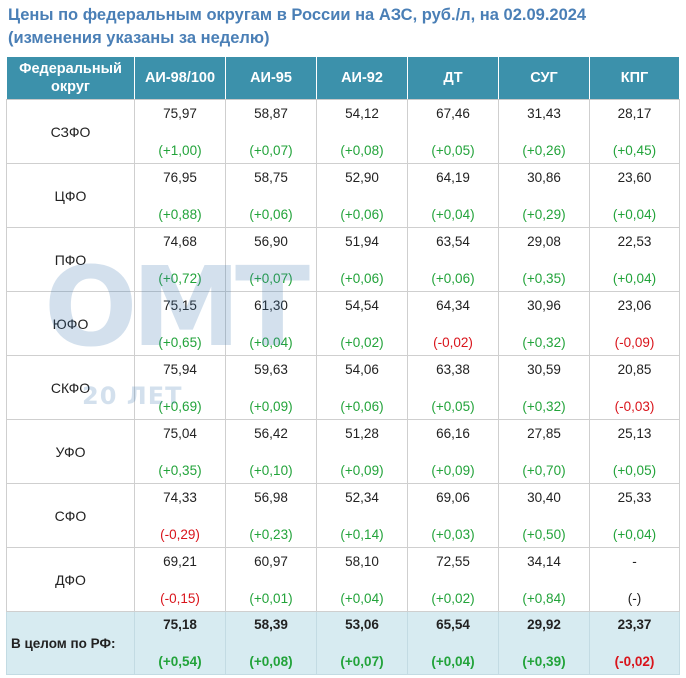 The width and height of the screenshot is (686, 678). I want to click on total-price-cell: 23,37 (-0,02), so click(634, 643).